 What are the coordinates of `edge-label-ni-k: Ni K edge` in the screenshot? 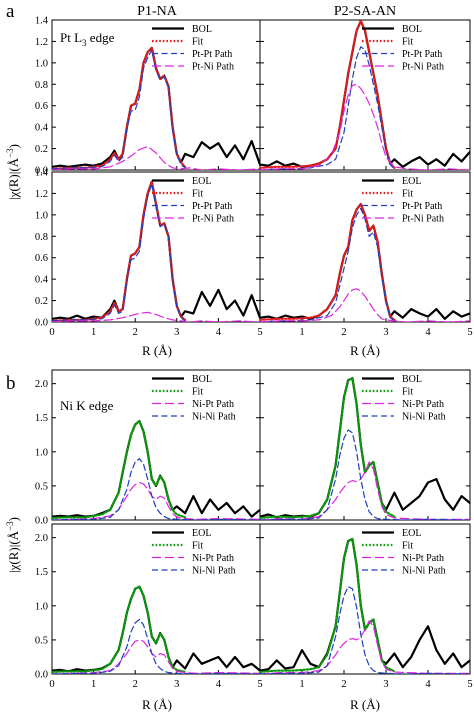 It's located at (87, 405).